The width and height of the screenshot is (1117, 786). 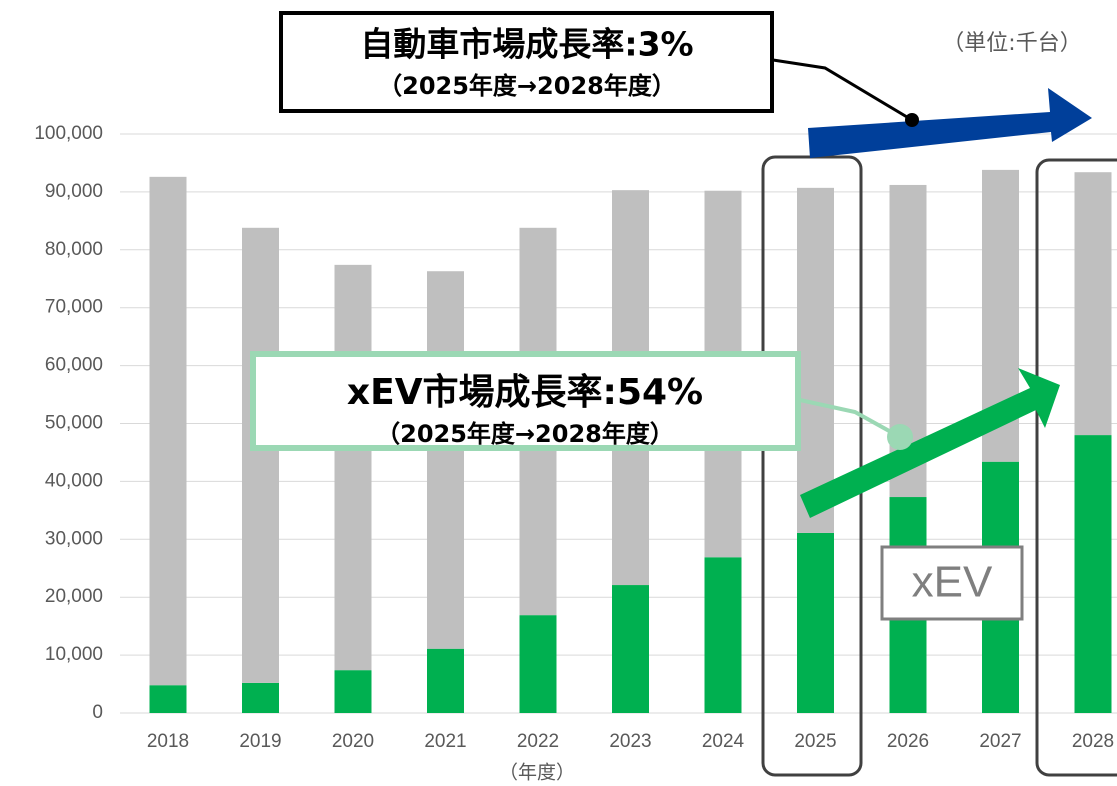 What do you see at coordinates (74, 654) in the screenshot?
I see `y-tick-label: 10,000` at bounding box center [74, 654].